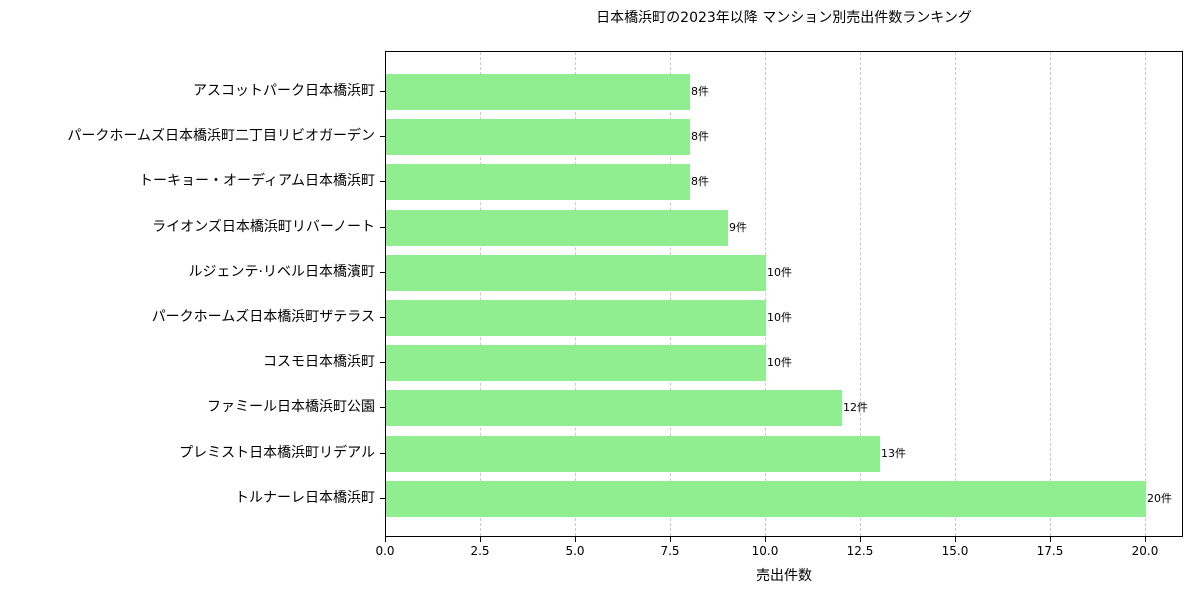  What do you see at coordinates (263, 226) in the screenshot?
I see `y-tick-label: ライオンズ日本橋浜町リバーノート` at bounding box center [263, 226].